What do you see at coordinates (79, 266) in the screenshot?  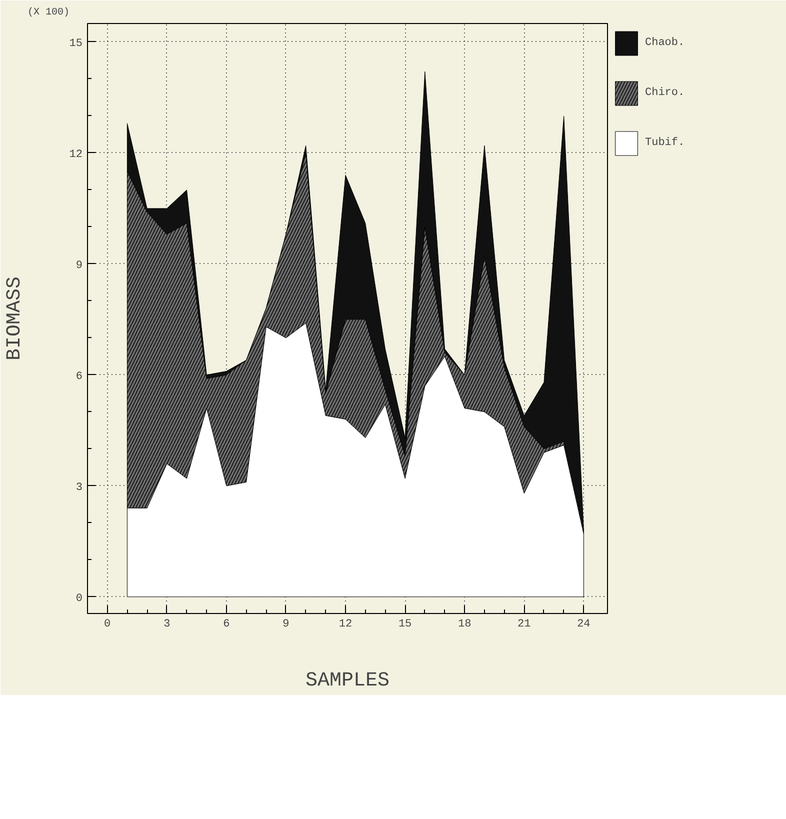 I see `y-tick-label: 9` at bounding box center [79, 266].